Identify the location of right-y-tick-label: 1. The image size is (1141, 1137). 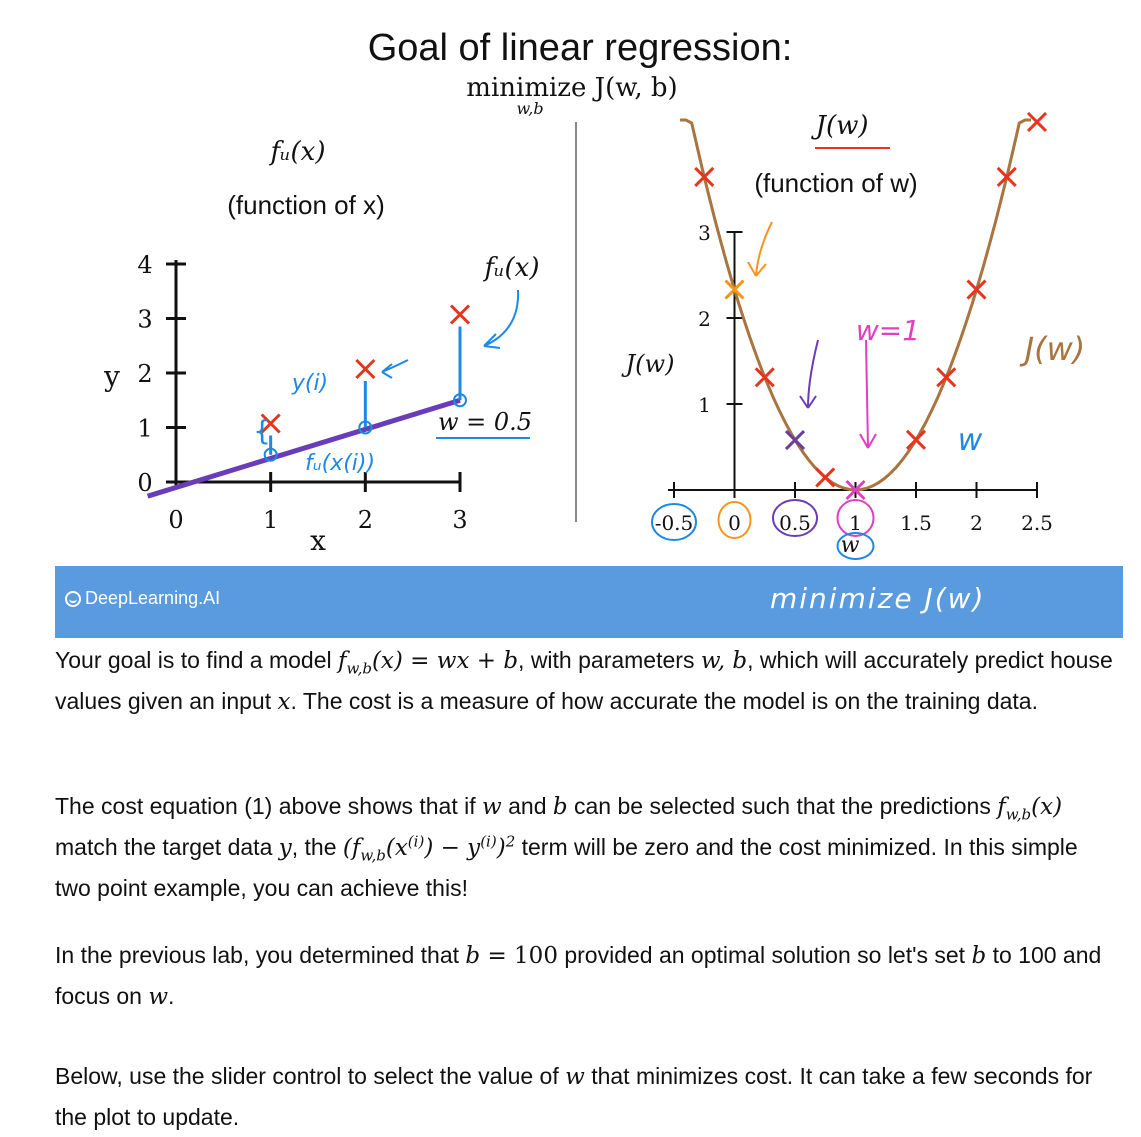
(704, 405).